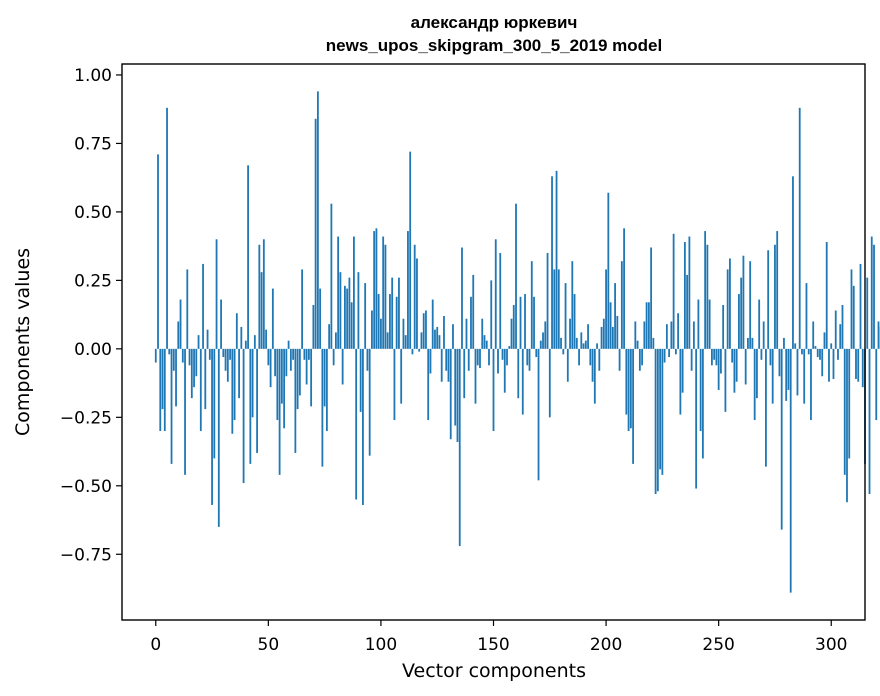  What do you see at coordinates (493, 645) in the screenshot?
I see `x-tick-label: 150` at bounding box center [493, 645].